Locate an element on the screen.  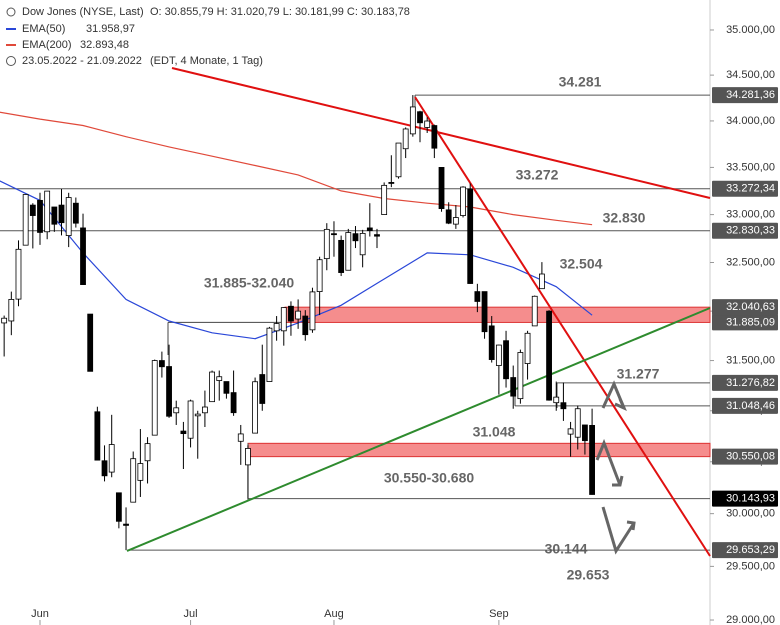
ema-line is located at coordinates (296, 168).